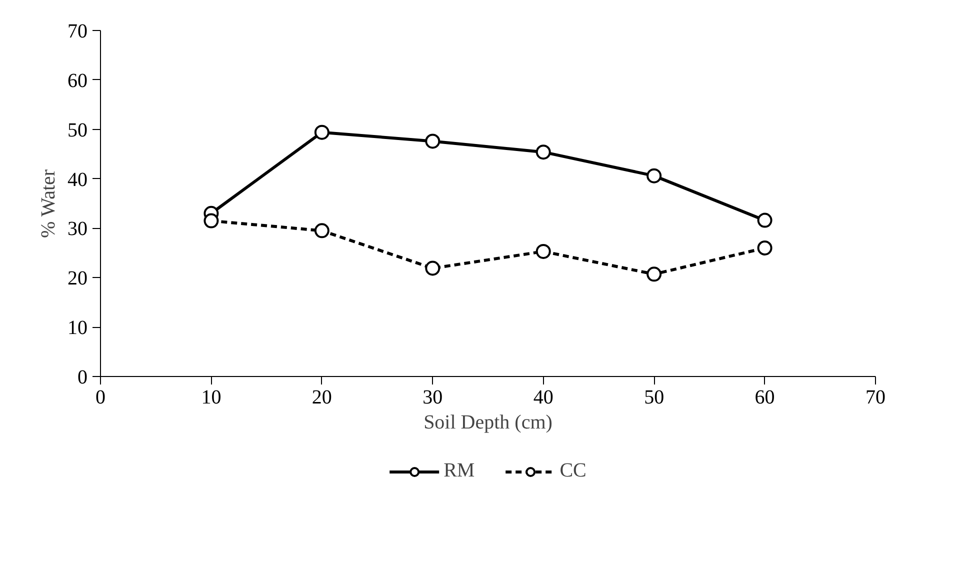 The height and width of the screenshot is (580, 957). Describe the element at coordinates (654, 397) in the screenshot. I see `x-tick-label: 50` at that location.